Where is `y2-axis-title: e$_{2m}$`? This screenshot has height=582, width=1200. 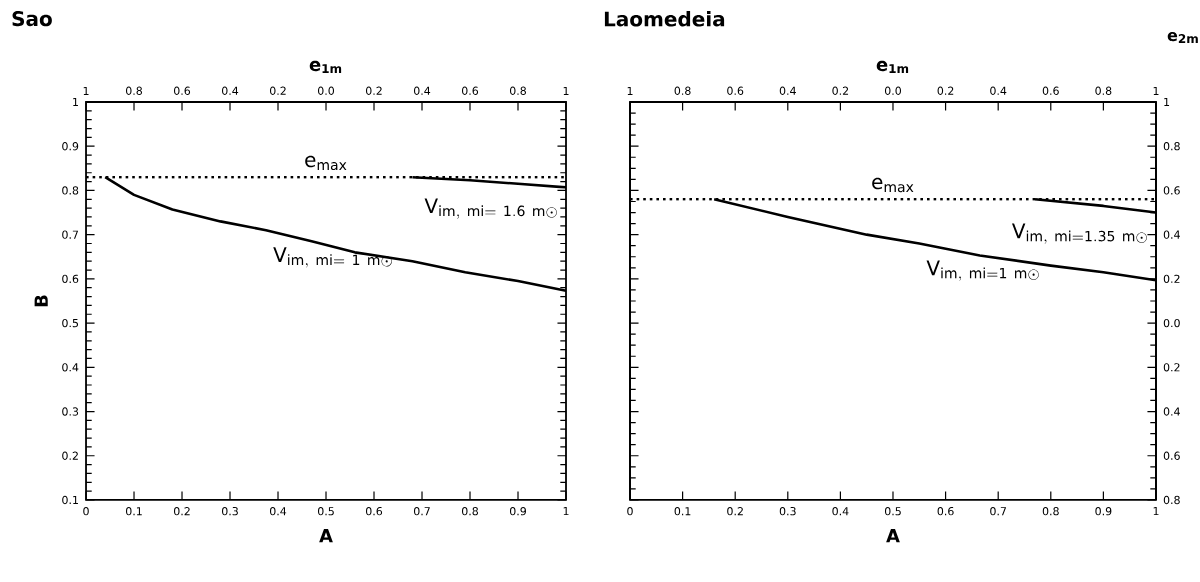
y2-axis-title: e$_{2m}$ is located at coordinates (1182, 37).